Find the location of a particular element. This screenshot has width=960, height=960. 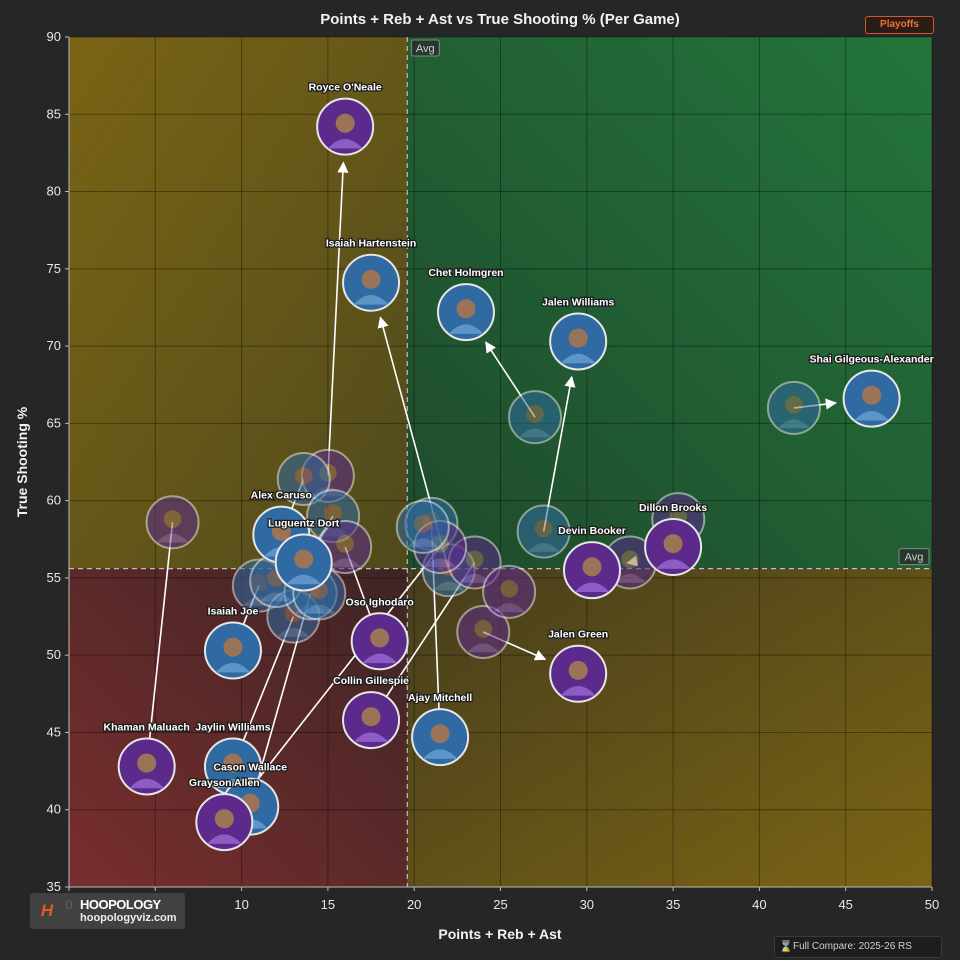

compare-footer: ⌛ Full Compare: 2025-26 RS is located at coordinates (858, 947).